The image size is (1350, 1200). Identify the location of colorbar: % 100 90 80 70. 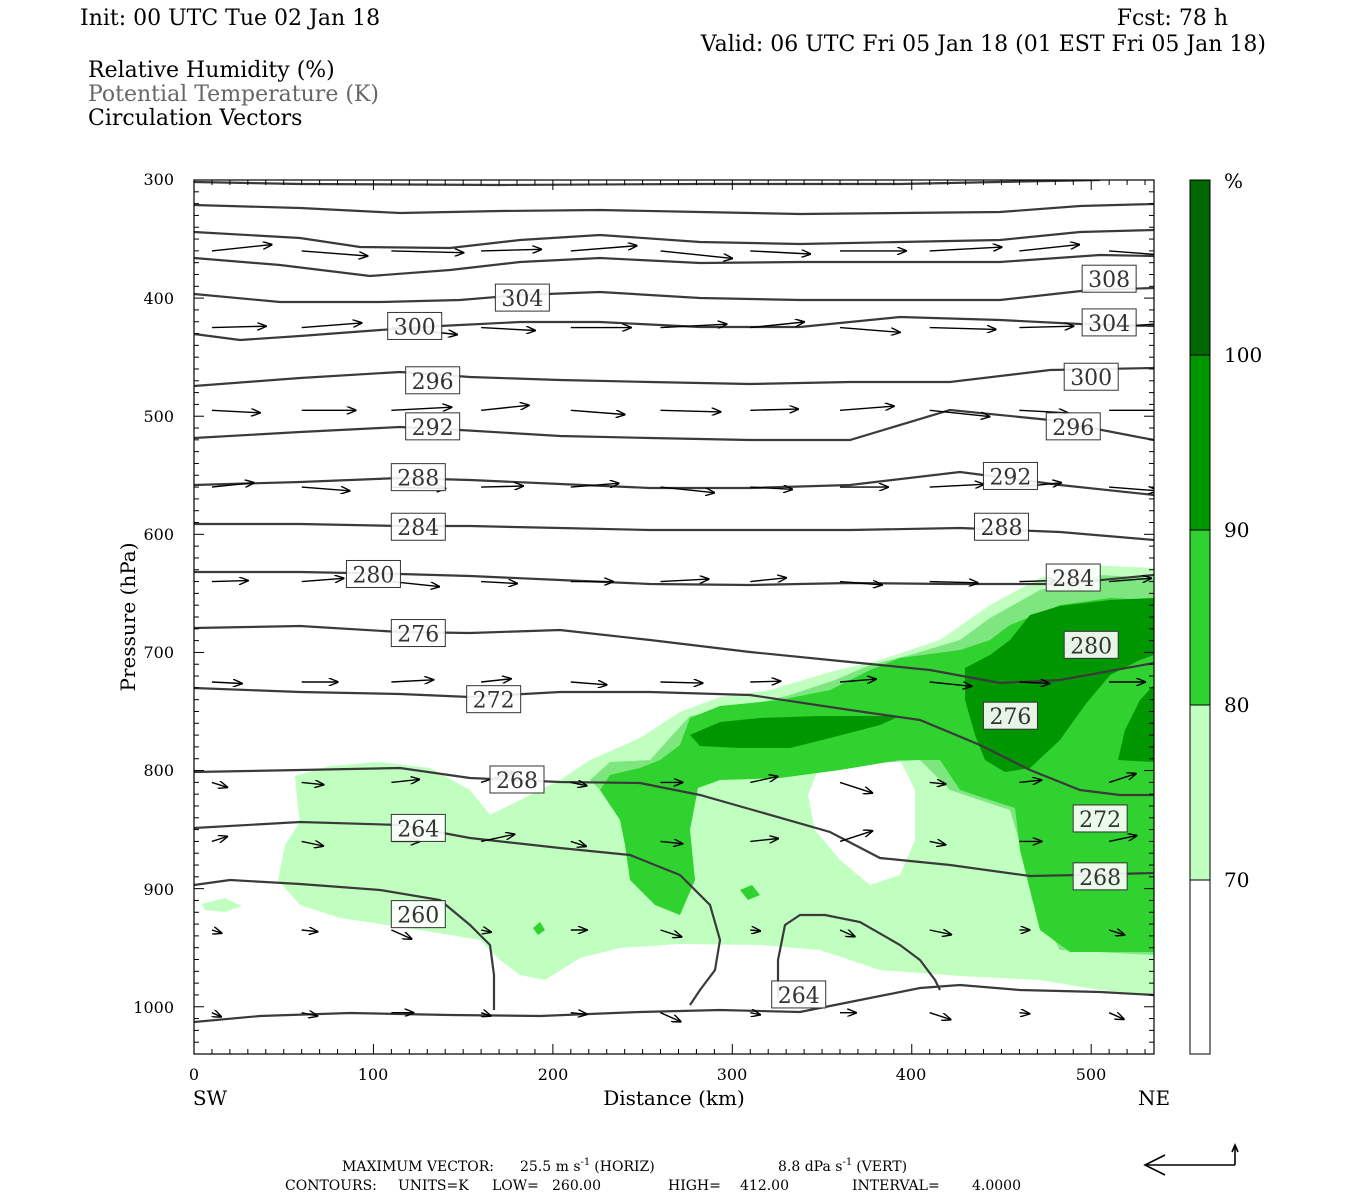
(1225, 612).